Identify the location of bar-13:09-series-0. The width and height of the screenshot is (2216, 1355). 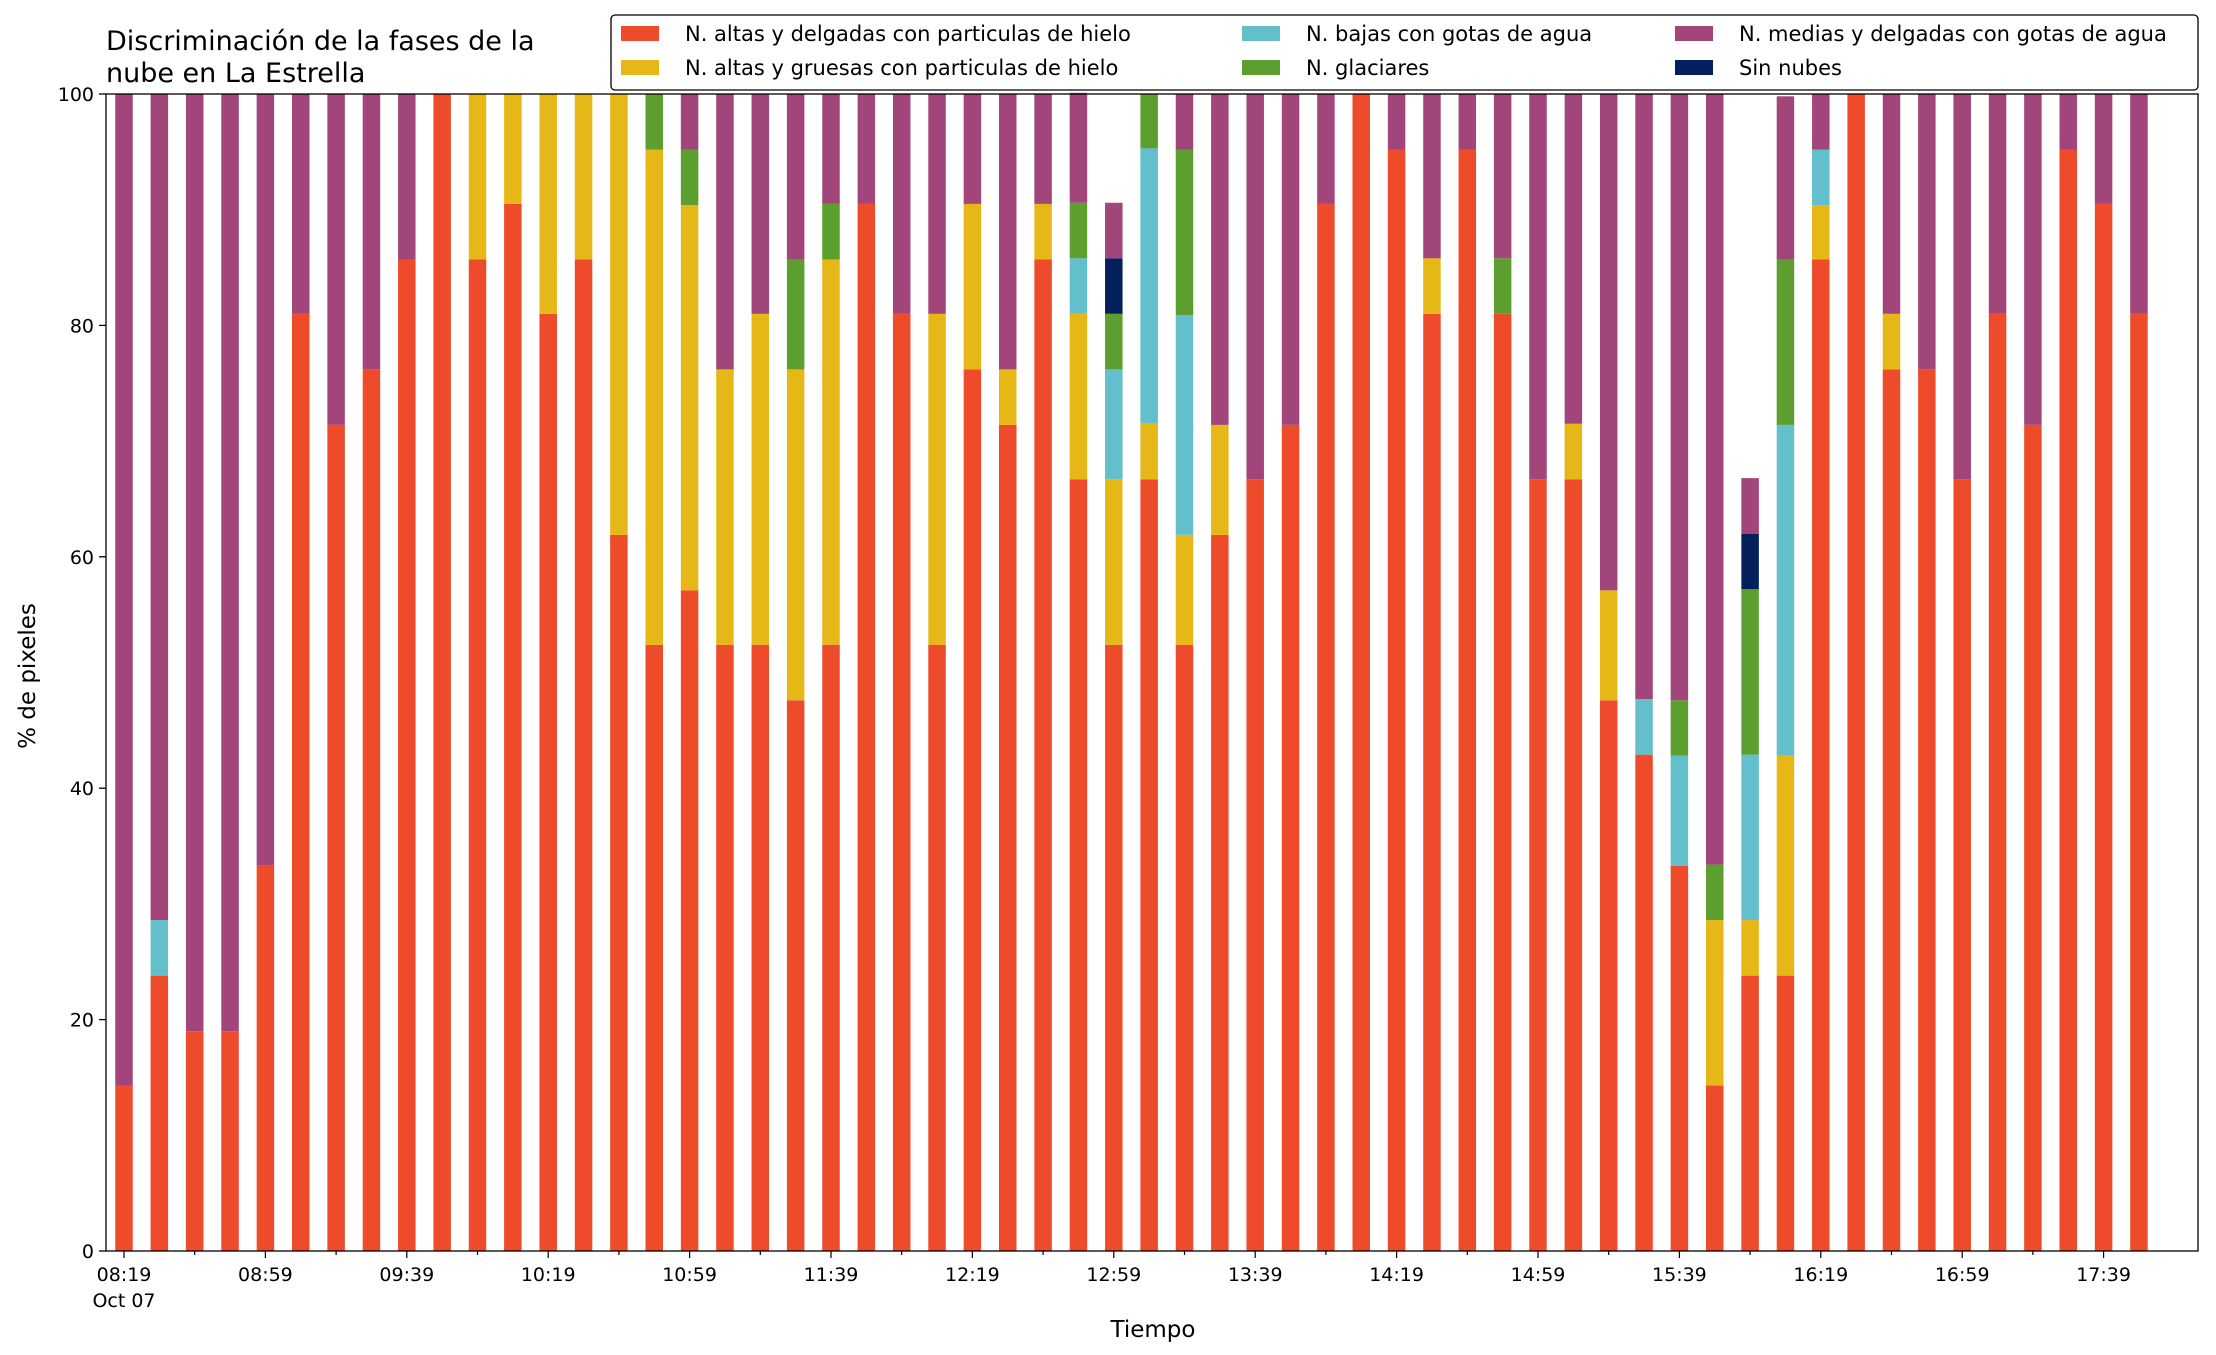
(1149, 865).